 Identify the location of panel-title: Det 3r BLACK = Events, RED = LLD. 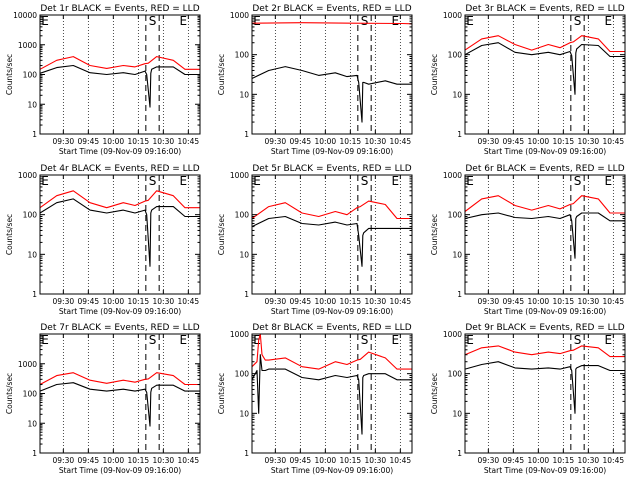
(544, 9).